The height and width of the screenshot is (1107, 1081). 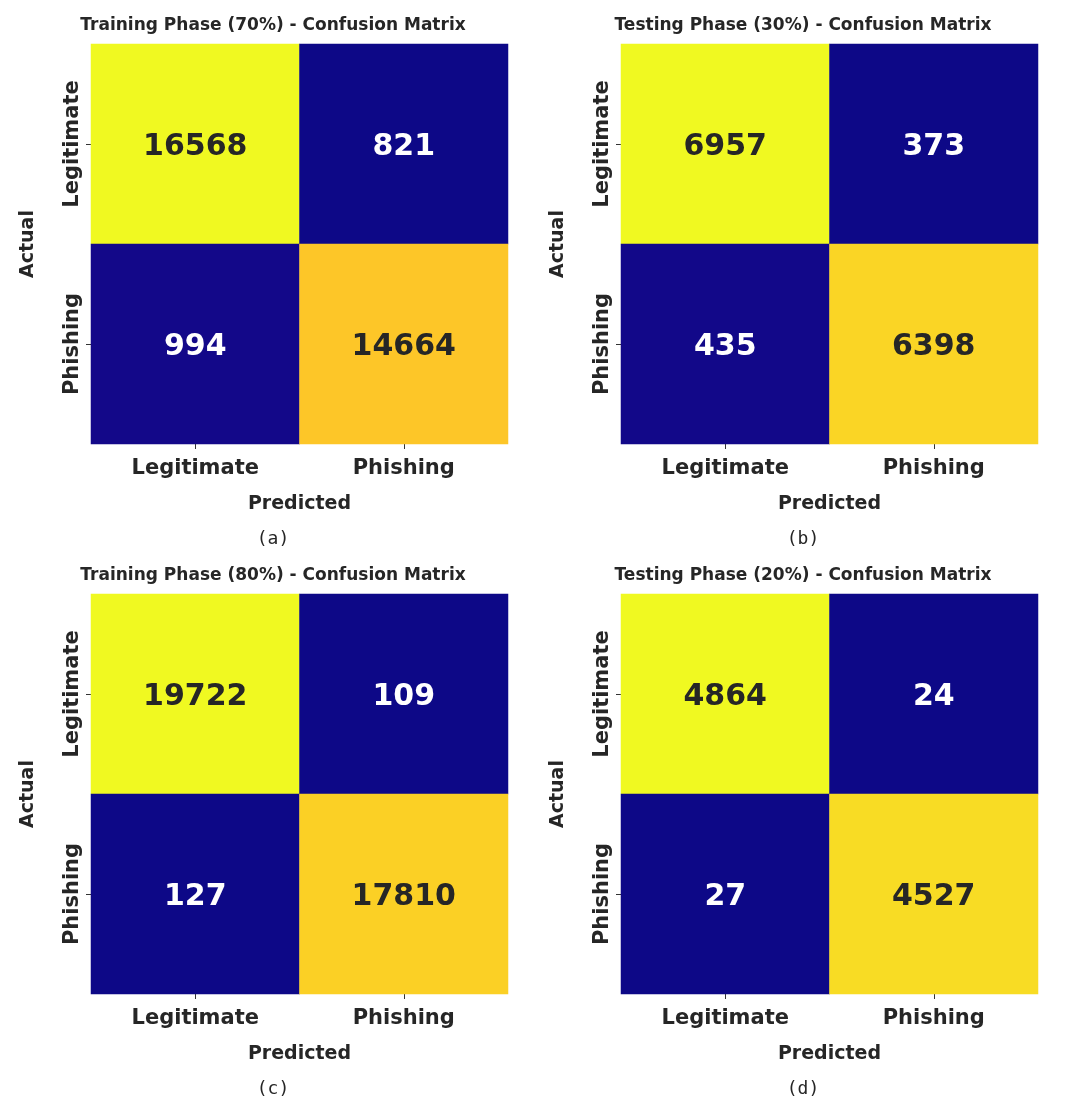 I want to click on data-label: 14664, so click(x=403, y=344).